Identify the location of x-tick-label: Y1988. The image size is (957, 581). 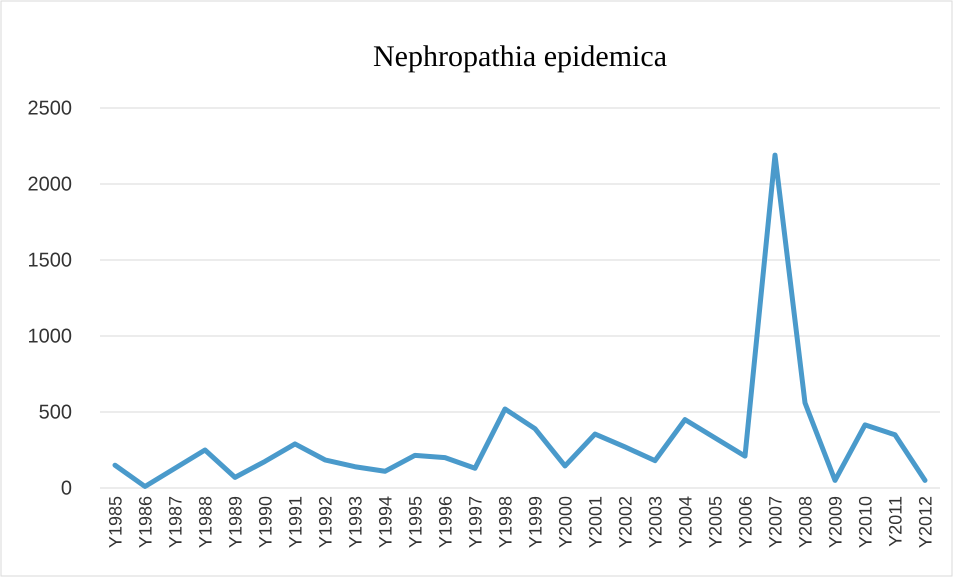
(205, 522).